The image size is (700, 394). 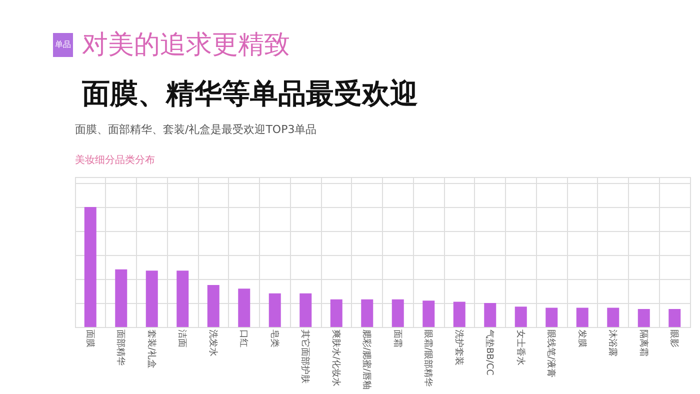 I want to click on text: 面膜、面部精华、套装/礼盒是最受欢迎TOP3单品, so click(x=196, y=129).